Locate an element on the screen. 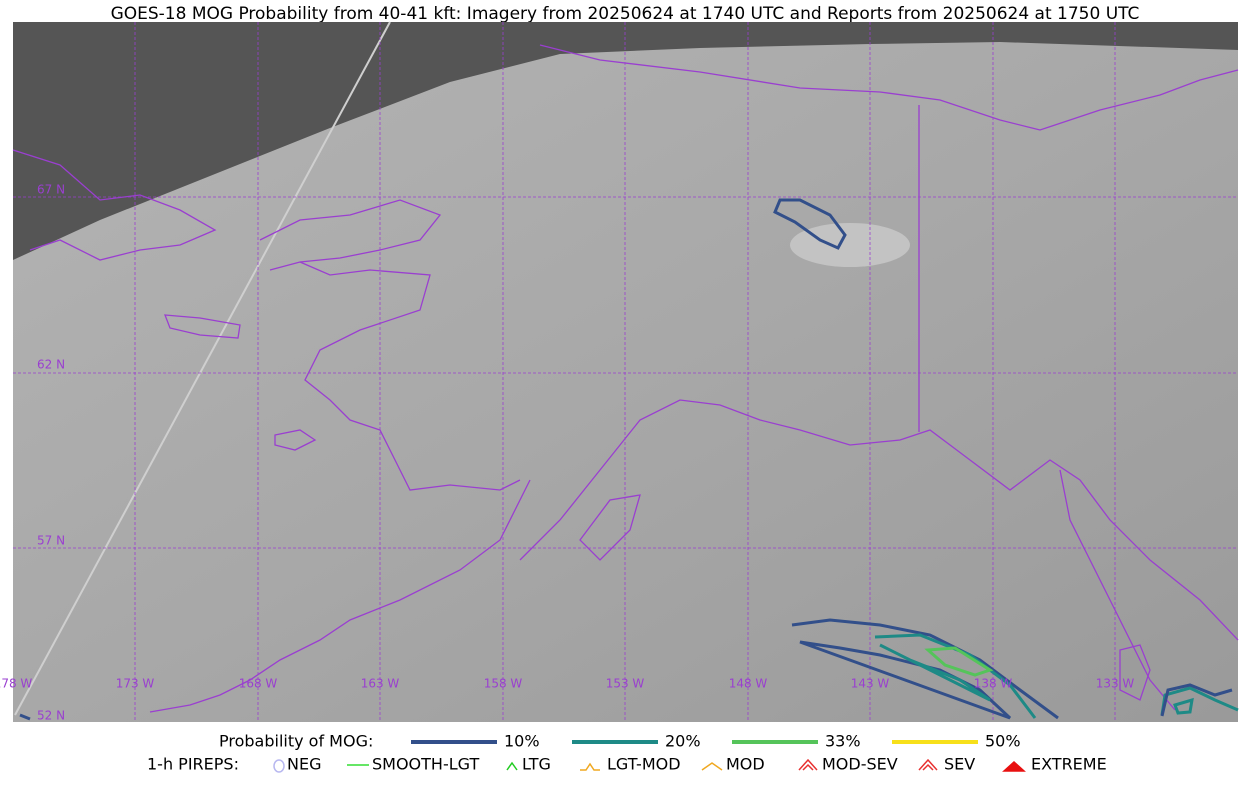 The height and width of the screenshot is (786, 1250). legend-label: 10% is located at coordinates (522, 741).